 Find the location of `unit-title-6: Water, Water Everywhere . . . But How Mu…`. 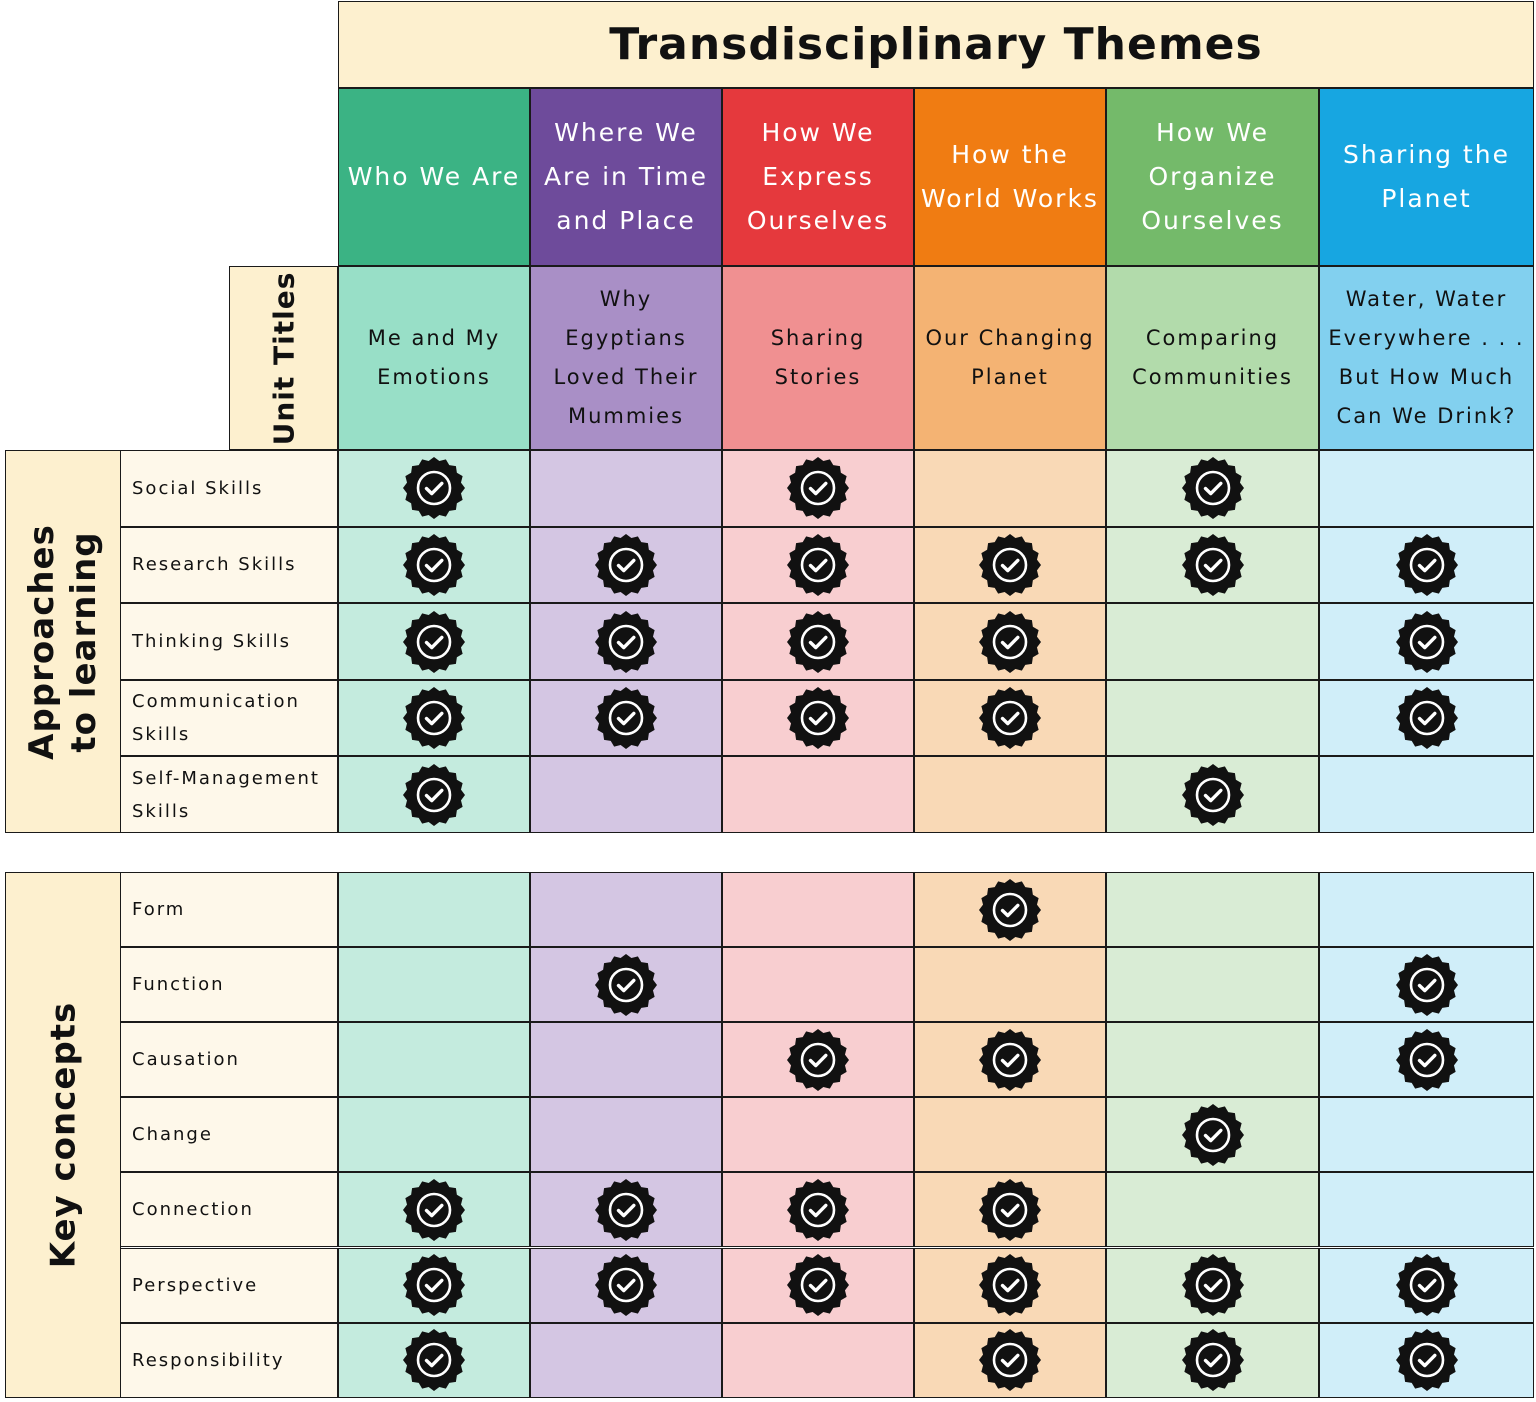

unit-title-6: Water, Water Everywhere . . . But How Mu… is located at coordinates (1426, 358).